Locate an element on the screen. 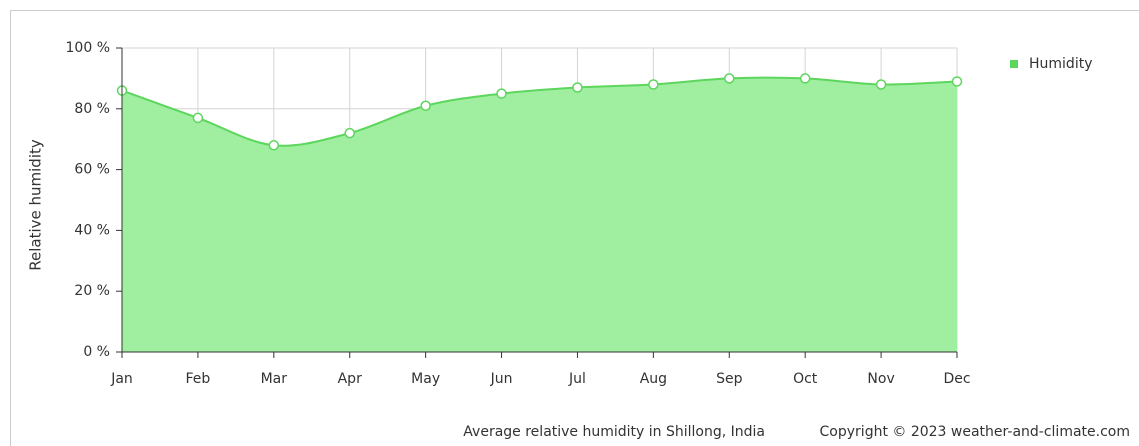 The height and width of the screenshot is (446, 1139). legend-swatch is located at coordinates (1014, 64).